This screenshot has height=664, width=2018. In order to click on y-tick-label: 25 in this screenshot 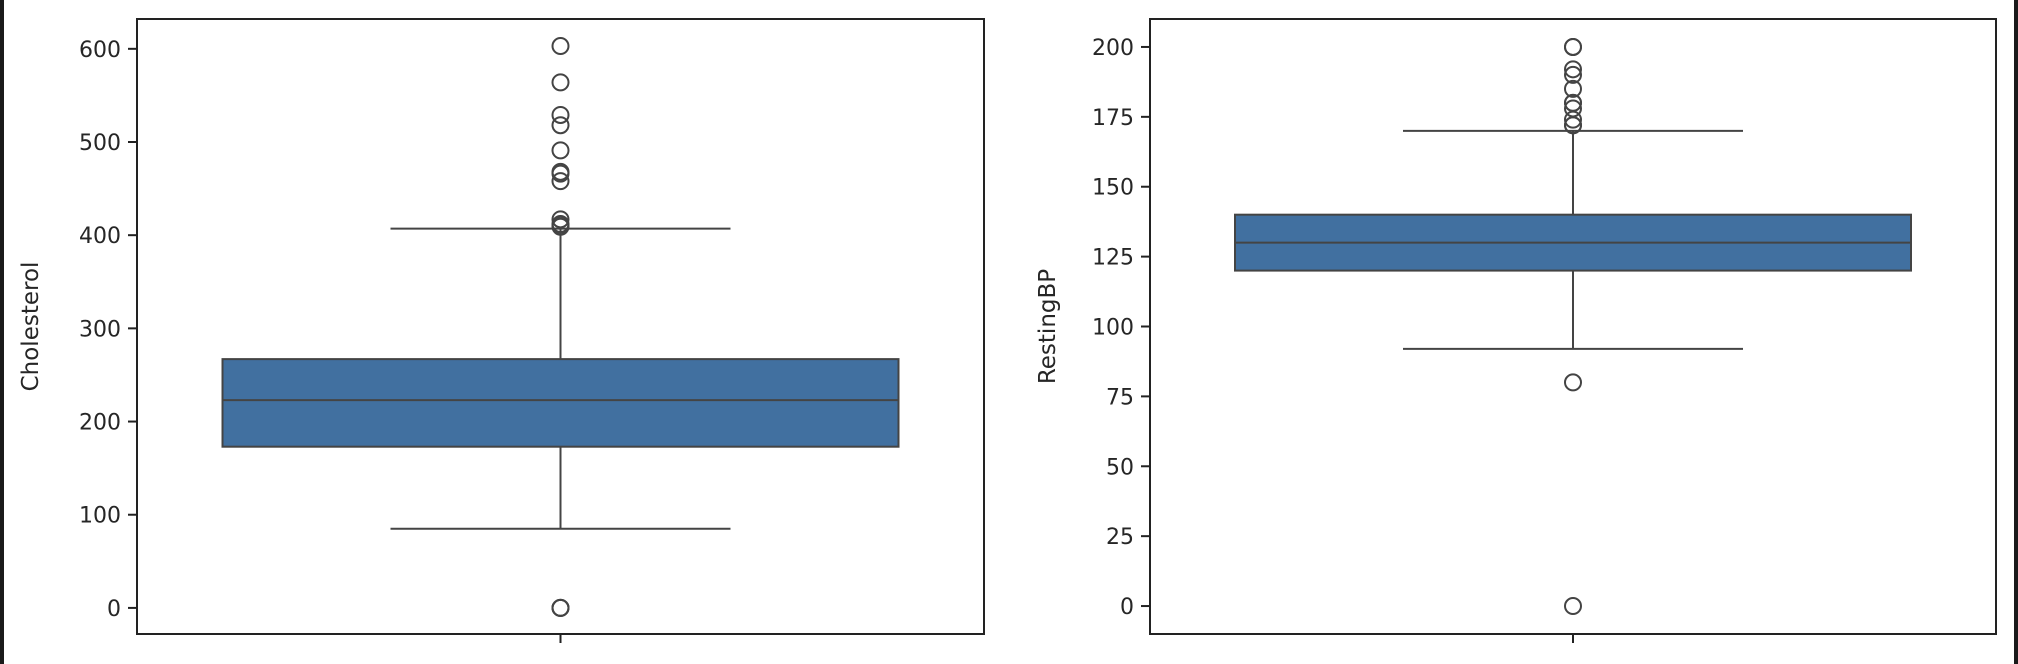, I will do `click(1120, 537)`.